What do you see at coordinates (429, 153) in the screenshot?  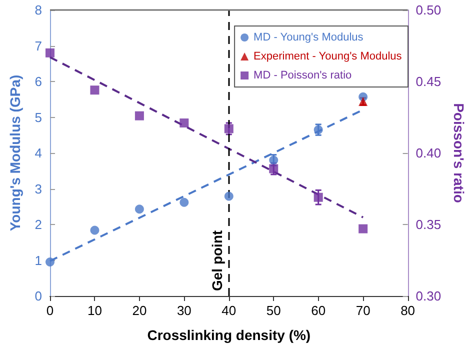 I see `y2-tick-label: 0.40` at bounding box center [429, 153].